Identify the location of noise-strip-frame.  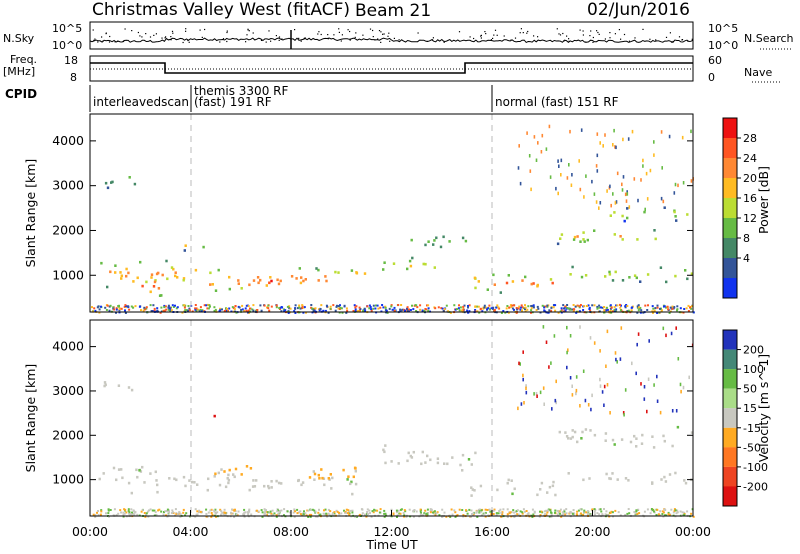
(391, 35).